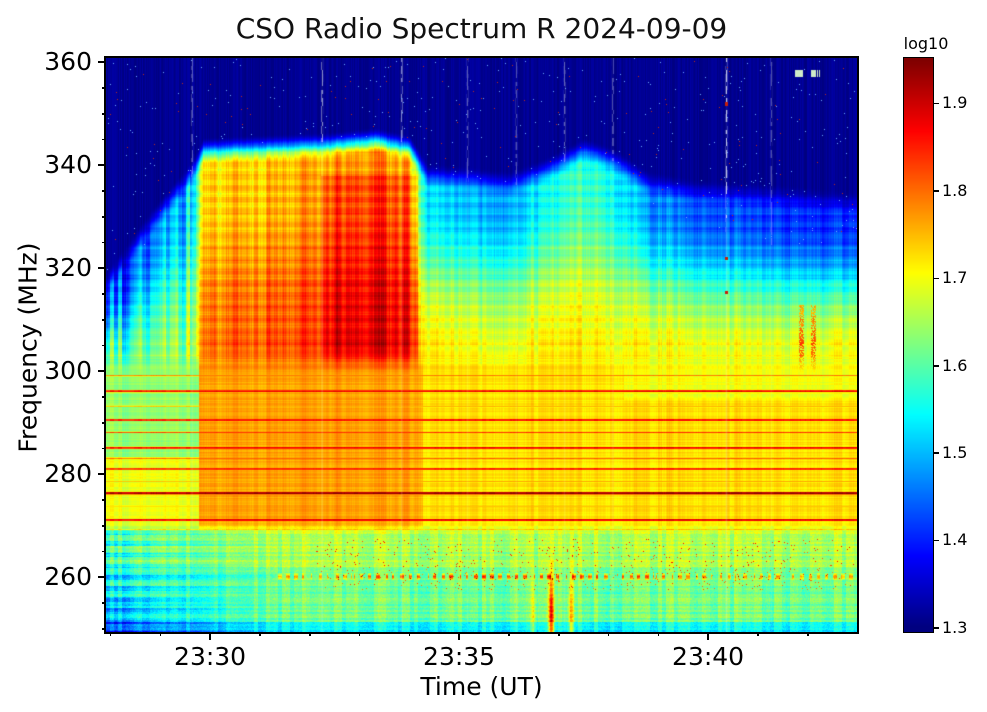 The image size is (987, 712). What do you see at coordinates (955, 452) in the screenshot?
I see `colorbar-tick-label: 1.5` at bounding box center [955, 452].